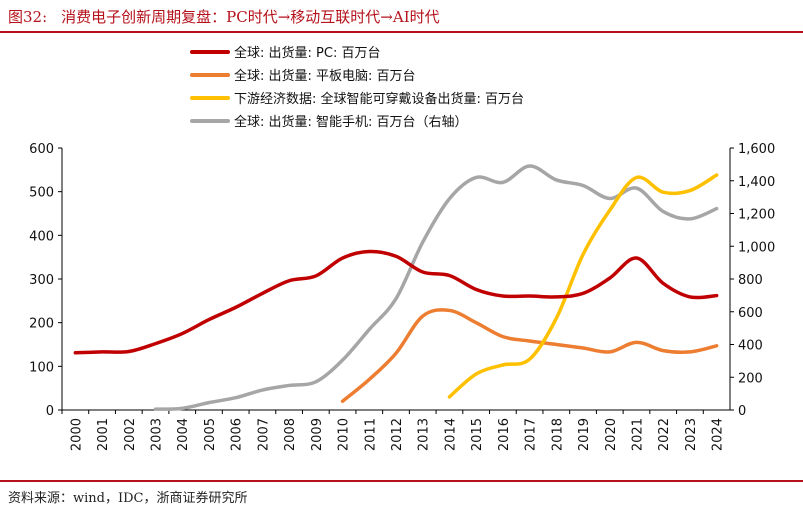 The height and width of the screenshot is (511, 803). Describe the element at coordinates (756, 247) in the screenshot. I see `right-tick-label: 1,000` at that location.